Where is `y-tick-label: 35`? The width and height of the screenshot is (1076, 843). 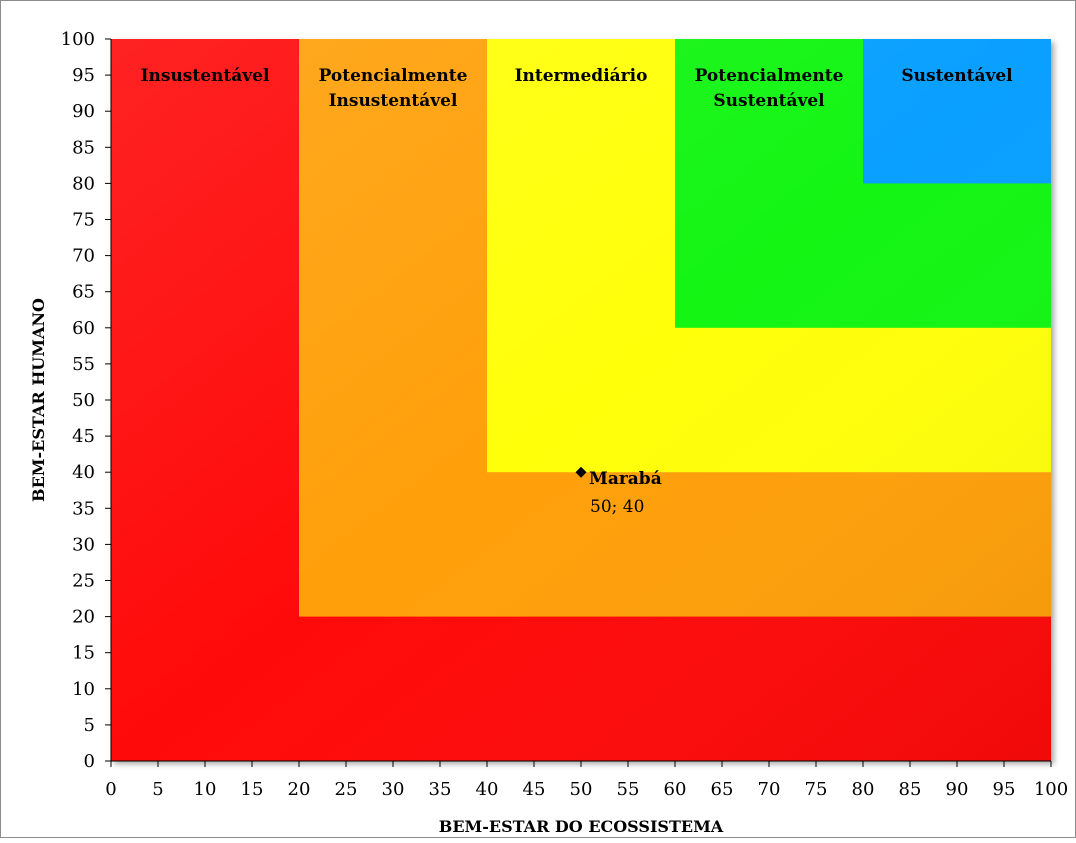 y-tick-label: 35 is located at coordinates (83, 508).